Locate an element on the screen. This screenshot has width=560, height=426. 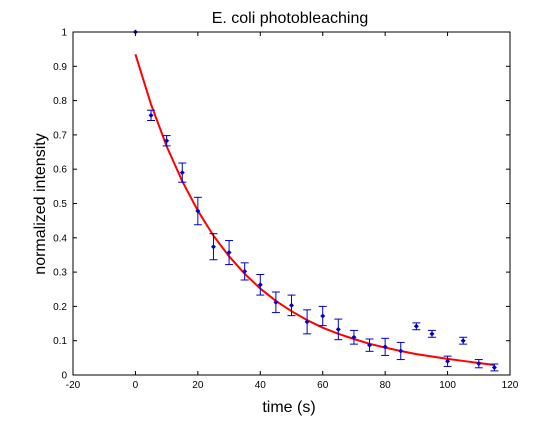
y-tick-label: 0.6 is located at coordinates (60, 170).